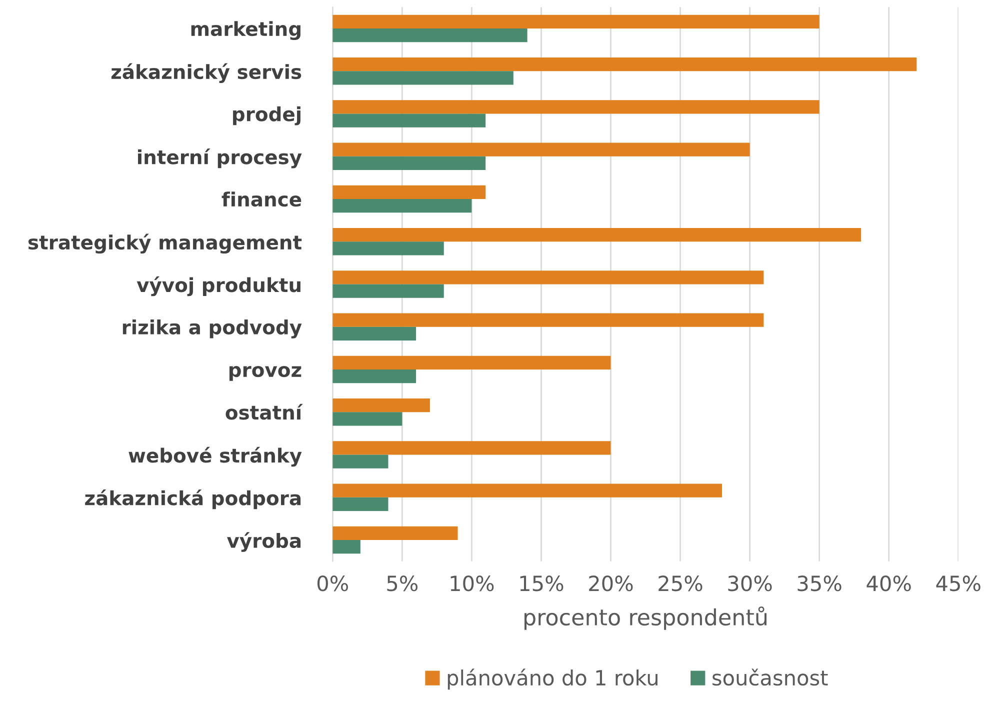  Describe the element at coordinates (245, 30) in the screenshot. I see `y-tick-label: marketing` at that location.